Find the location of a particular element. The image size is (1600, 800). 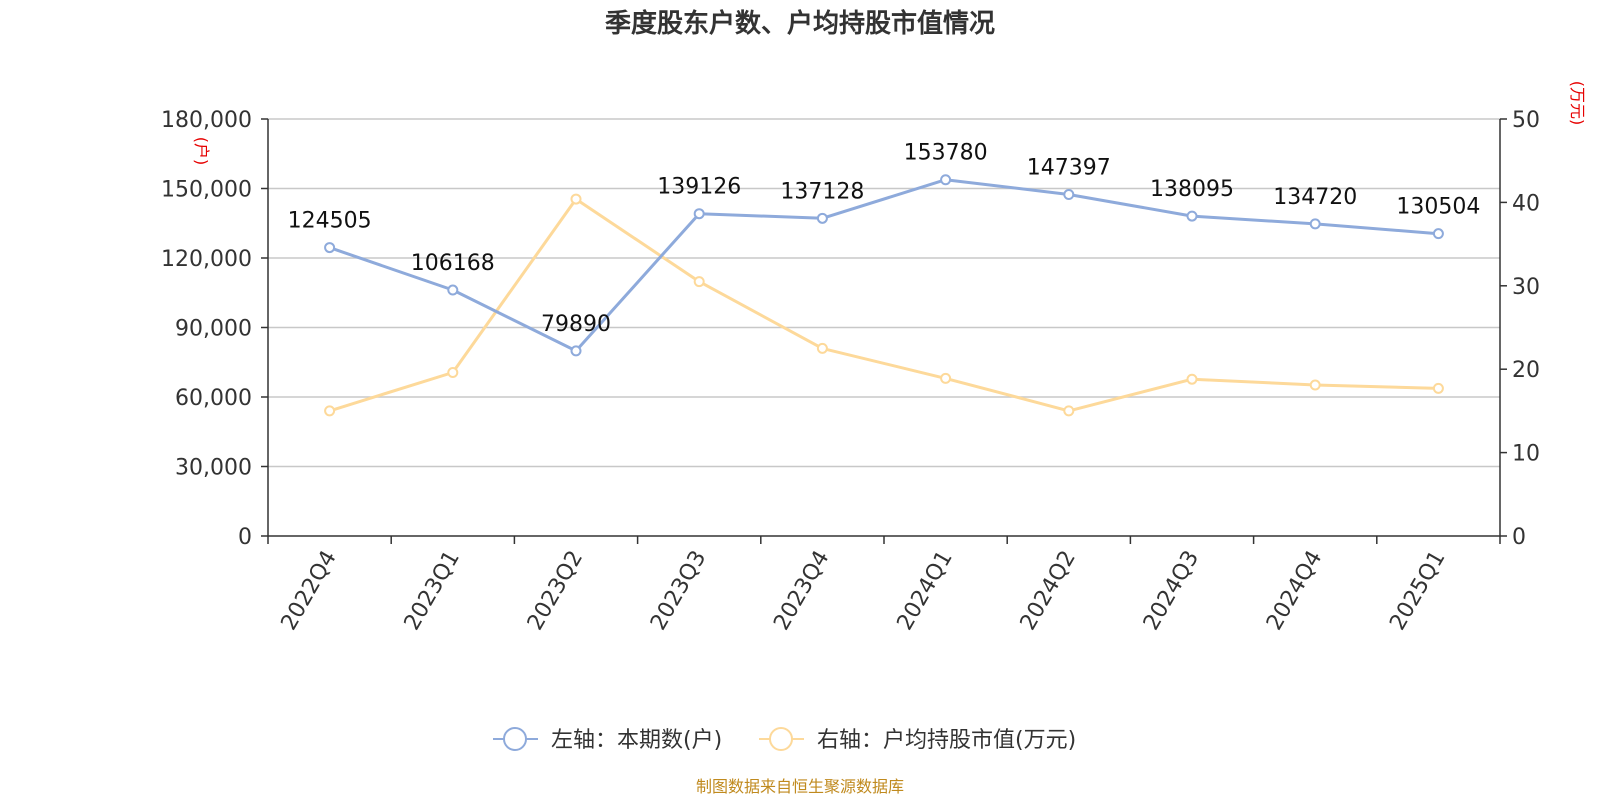

chart-title: 季度股东户数、户均持股市值情况 is located at coordinates (800, 23).